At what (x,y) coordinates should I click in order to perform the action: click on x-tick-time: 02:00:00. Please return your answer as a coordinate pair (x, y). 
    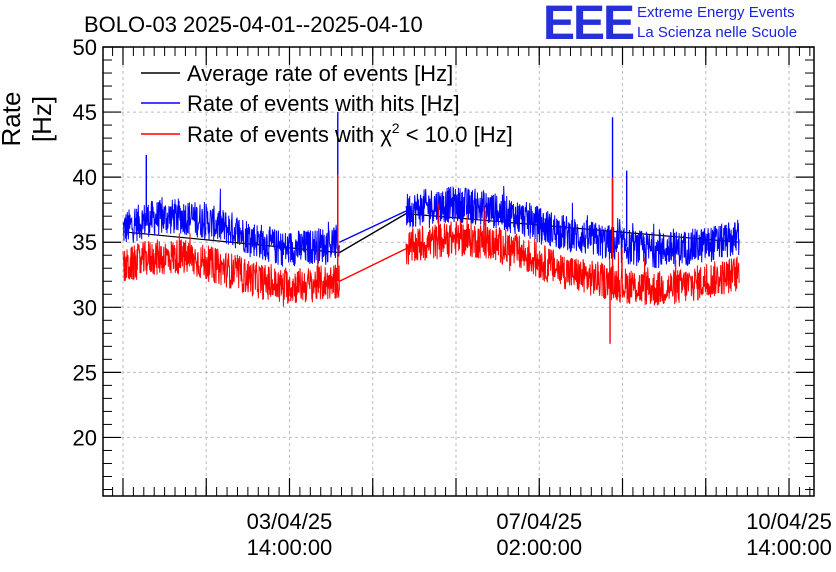
    Looking at the image, I should click on (539, 547).